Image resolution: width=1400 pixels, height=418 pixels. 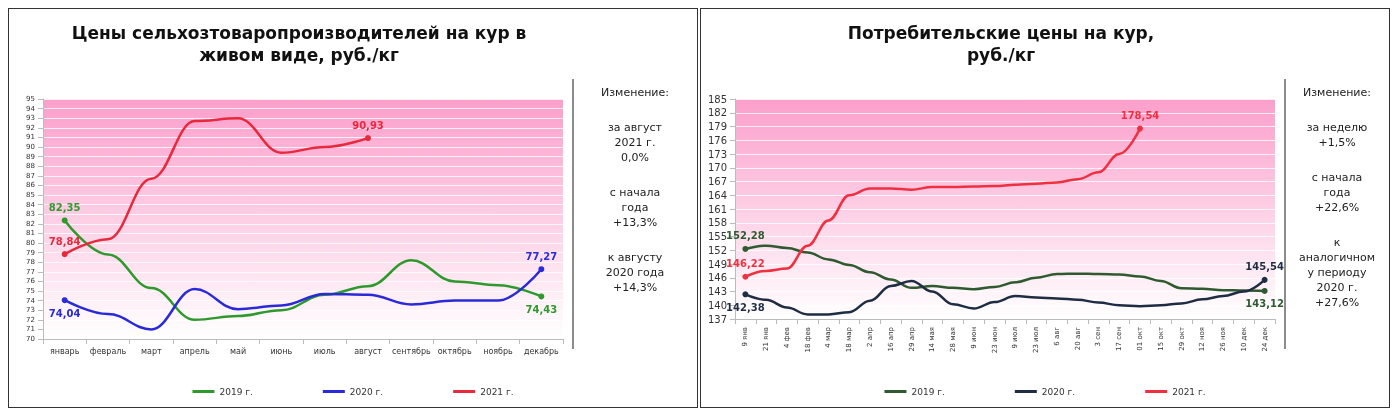 What do you see at coordinates (717, 278) in the screenshot?
I see `y-tick-label: 146` at bounding box center [717, 278].